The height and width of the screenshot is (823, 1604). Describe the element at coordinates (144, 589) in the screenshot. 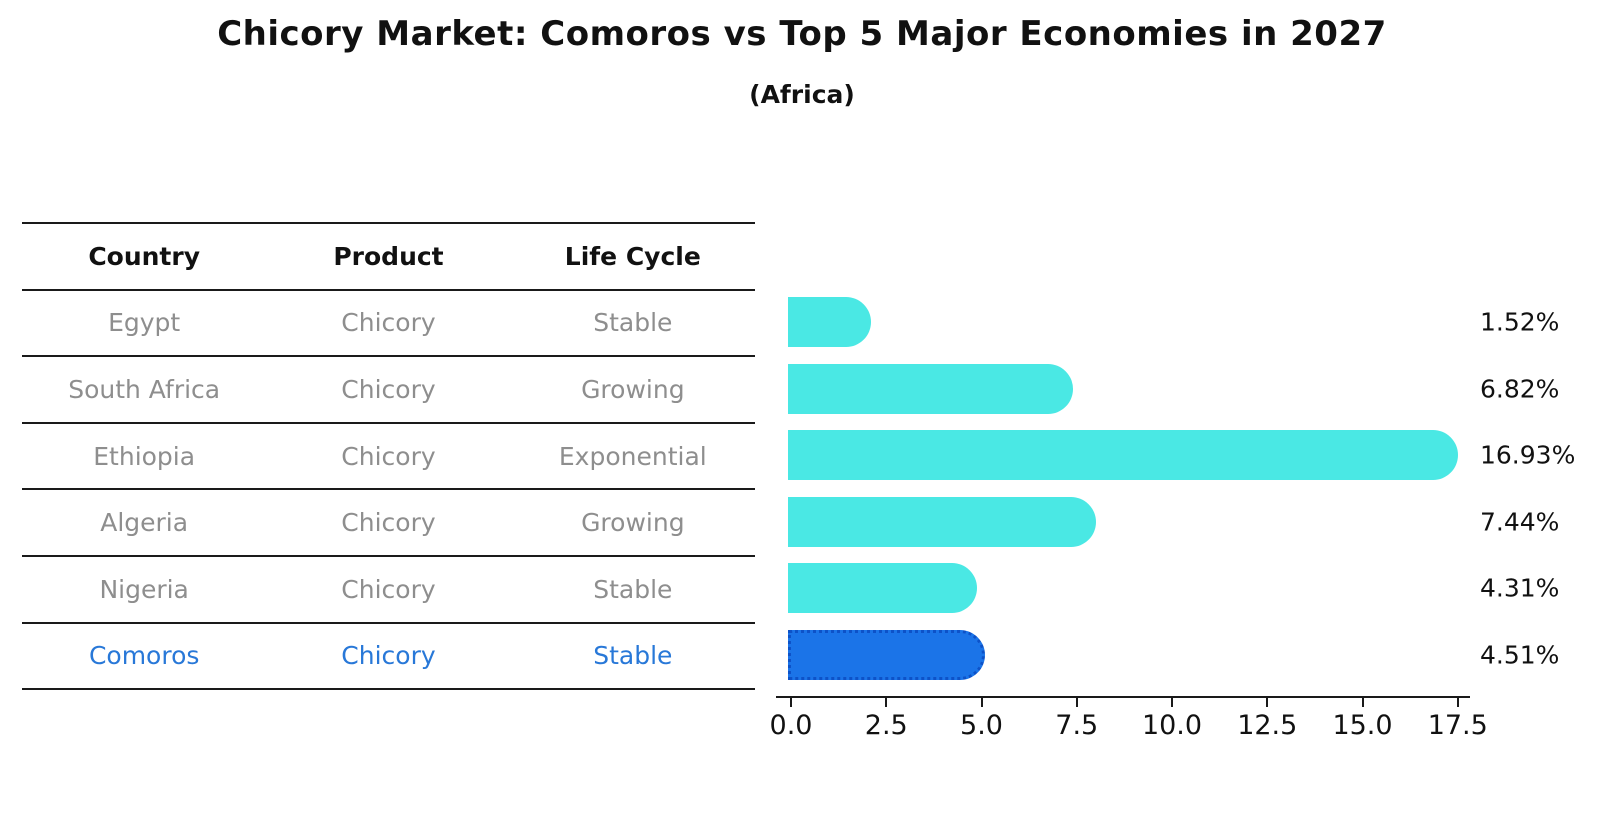

I see `cell-country: Nigeria` at that location.